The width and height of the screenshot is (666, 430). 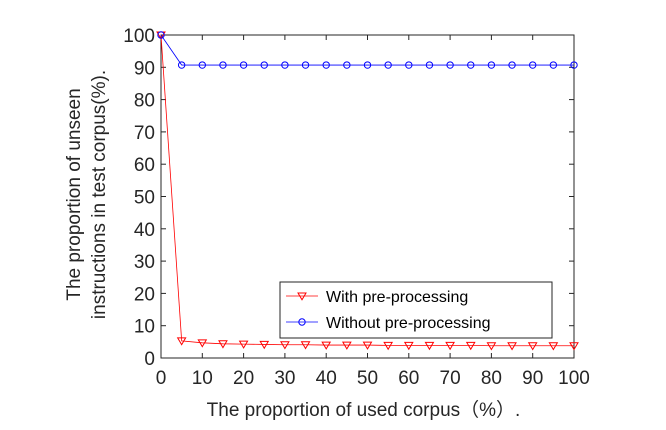 I want to click on y-tick-label: 50, so click(x=144, y=198).